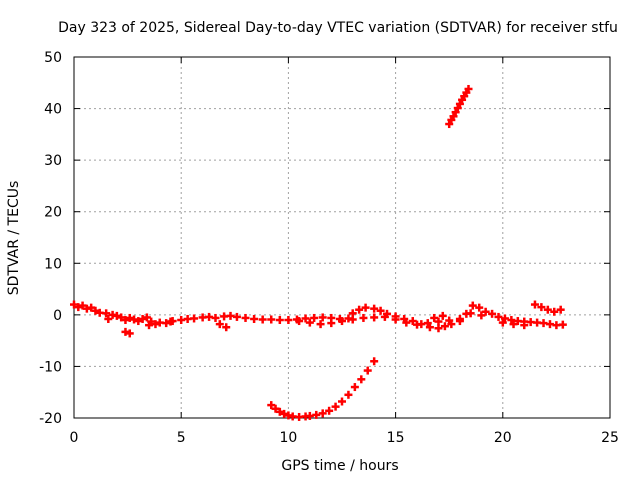  I want to click on series-secondary-band, so click(334, 319).